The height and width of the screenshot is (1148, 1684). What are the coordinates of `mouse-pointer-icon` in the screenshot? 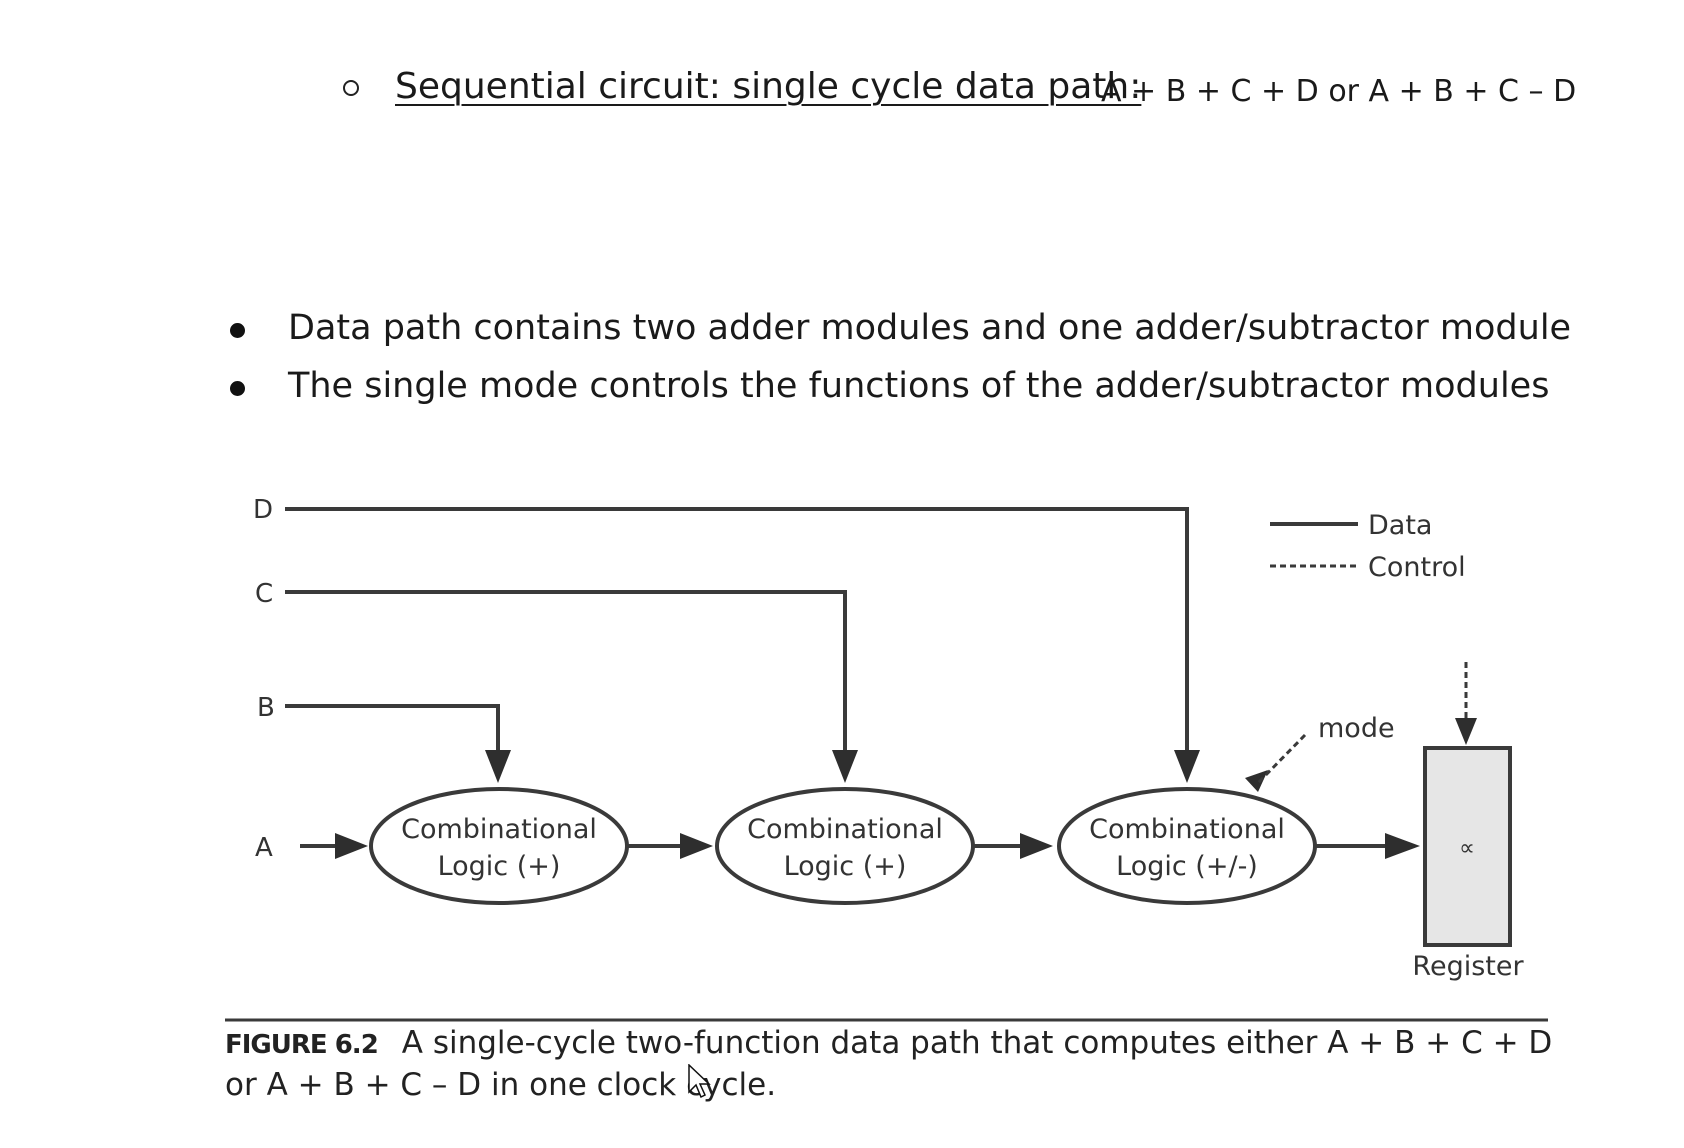 It's located at (699, 1081).